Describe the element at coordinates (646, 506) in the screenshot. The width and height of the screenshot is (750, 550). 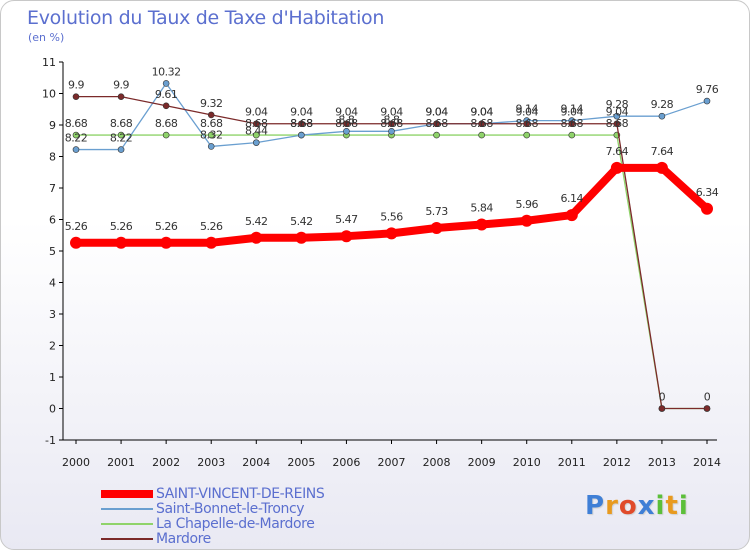
I see `logo-letter: x` at that location.